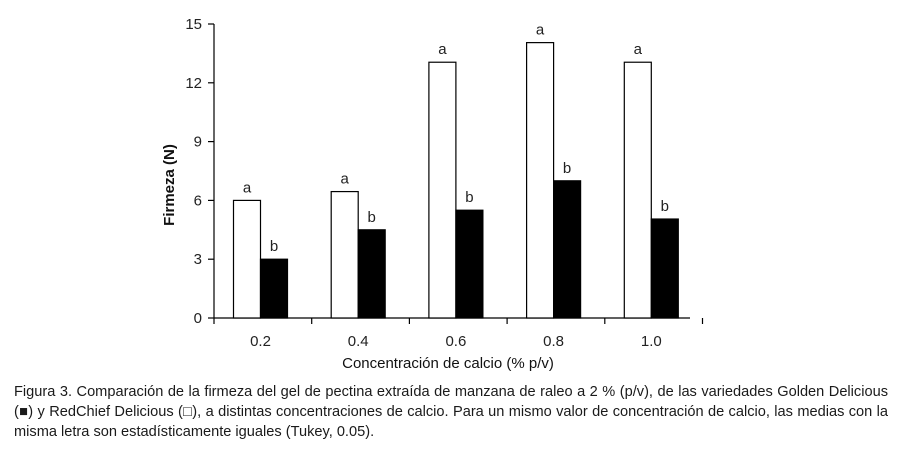  What do you see at coordinates (260, 341) in the screenshot?
I see `x-tick-label: 0.2` at bounding box center [260, 341].